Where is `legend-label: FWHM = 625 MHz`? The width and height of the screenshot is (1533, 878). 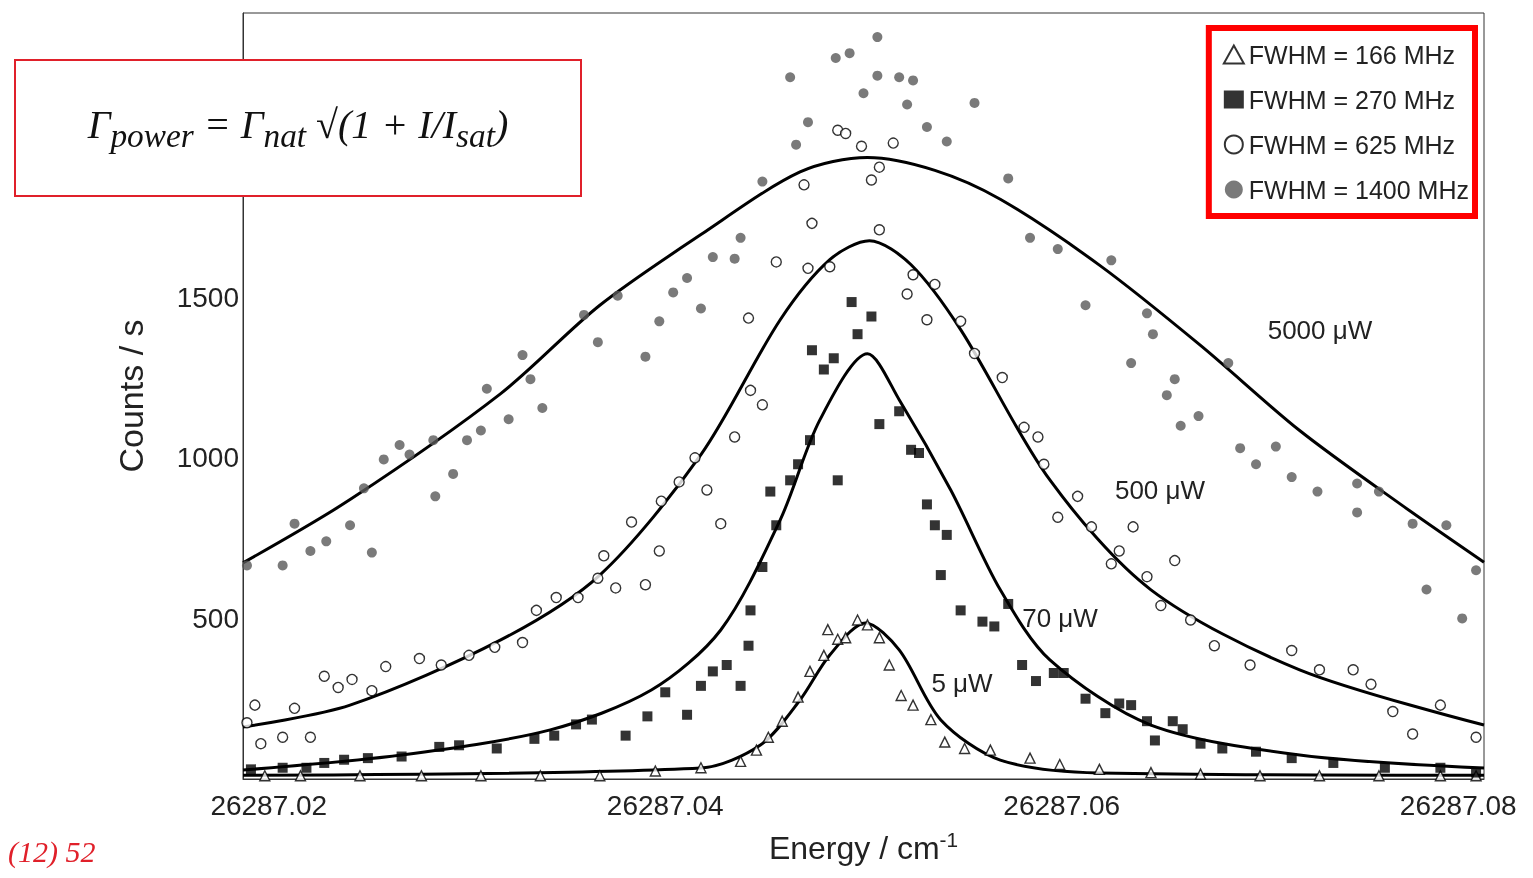
legend-label: FWHM = 625 MHz is located at coordinates (1352, 144).